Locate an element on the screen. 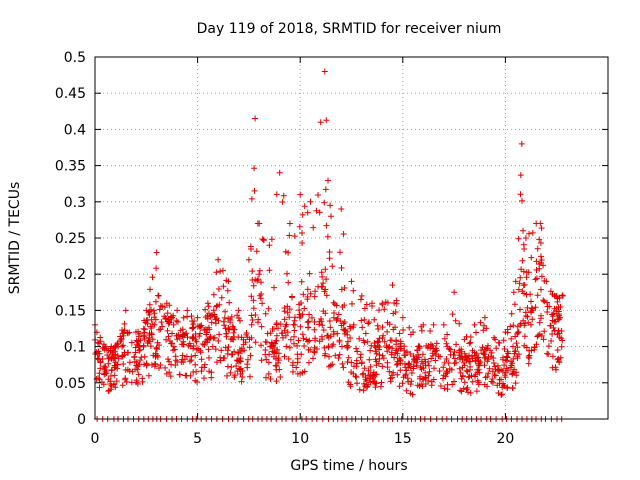 The width and height of the screenshot is (640, 480). x-tick-label: 10 is located at coordinates (300, 439).